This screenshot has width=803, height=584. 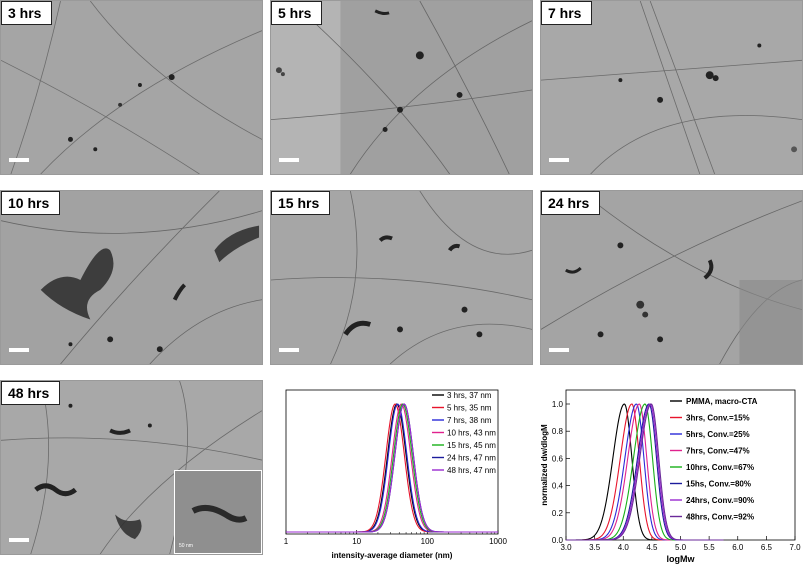 What do you see at coordinates (710, 547) in the screenshot?
I see `x-tick-label: 5.5` at bounding box center [710, 547].